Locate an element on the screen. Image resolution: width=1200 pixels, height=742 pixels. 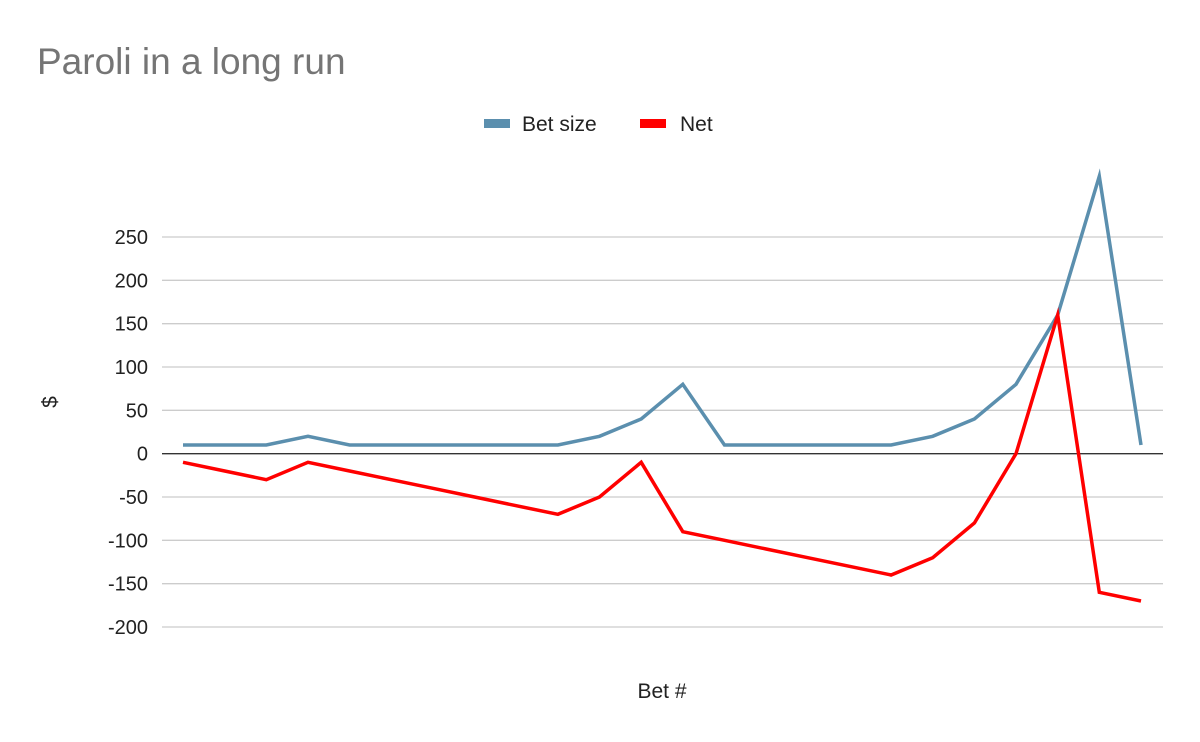
y-tick-label: 200 is located at coordinates (131, 281).